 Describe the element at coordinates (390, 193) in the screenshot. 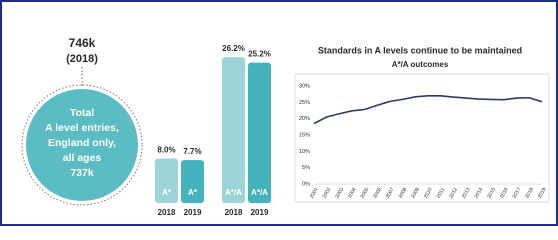

I see `x-tick-label: 2007` at that location.